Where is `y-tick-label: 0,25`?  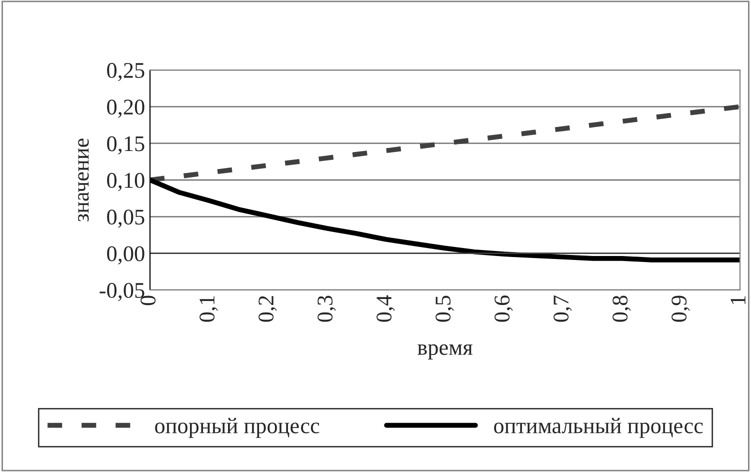 y-tick-label: 0,25 is located at coordinates (125, 72).